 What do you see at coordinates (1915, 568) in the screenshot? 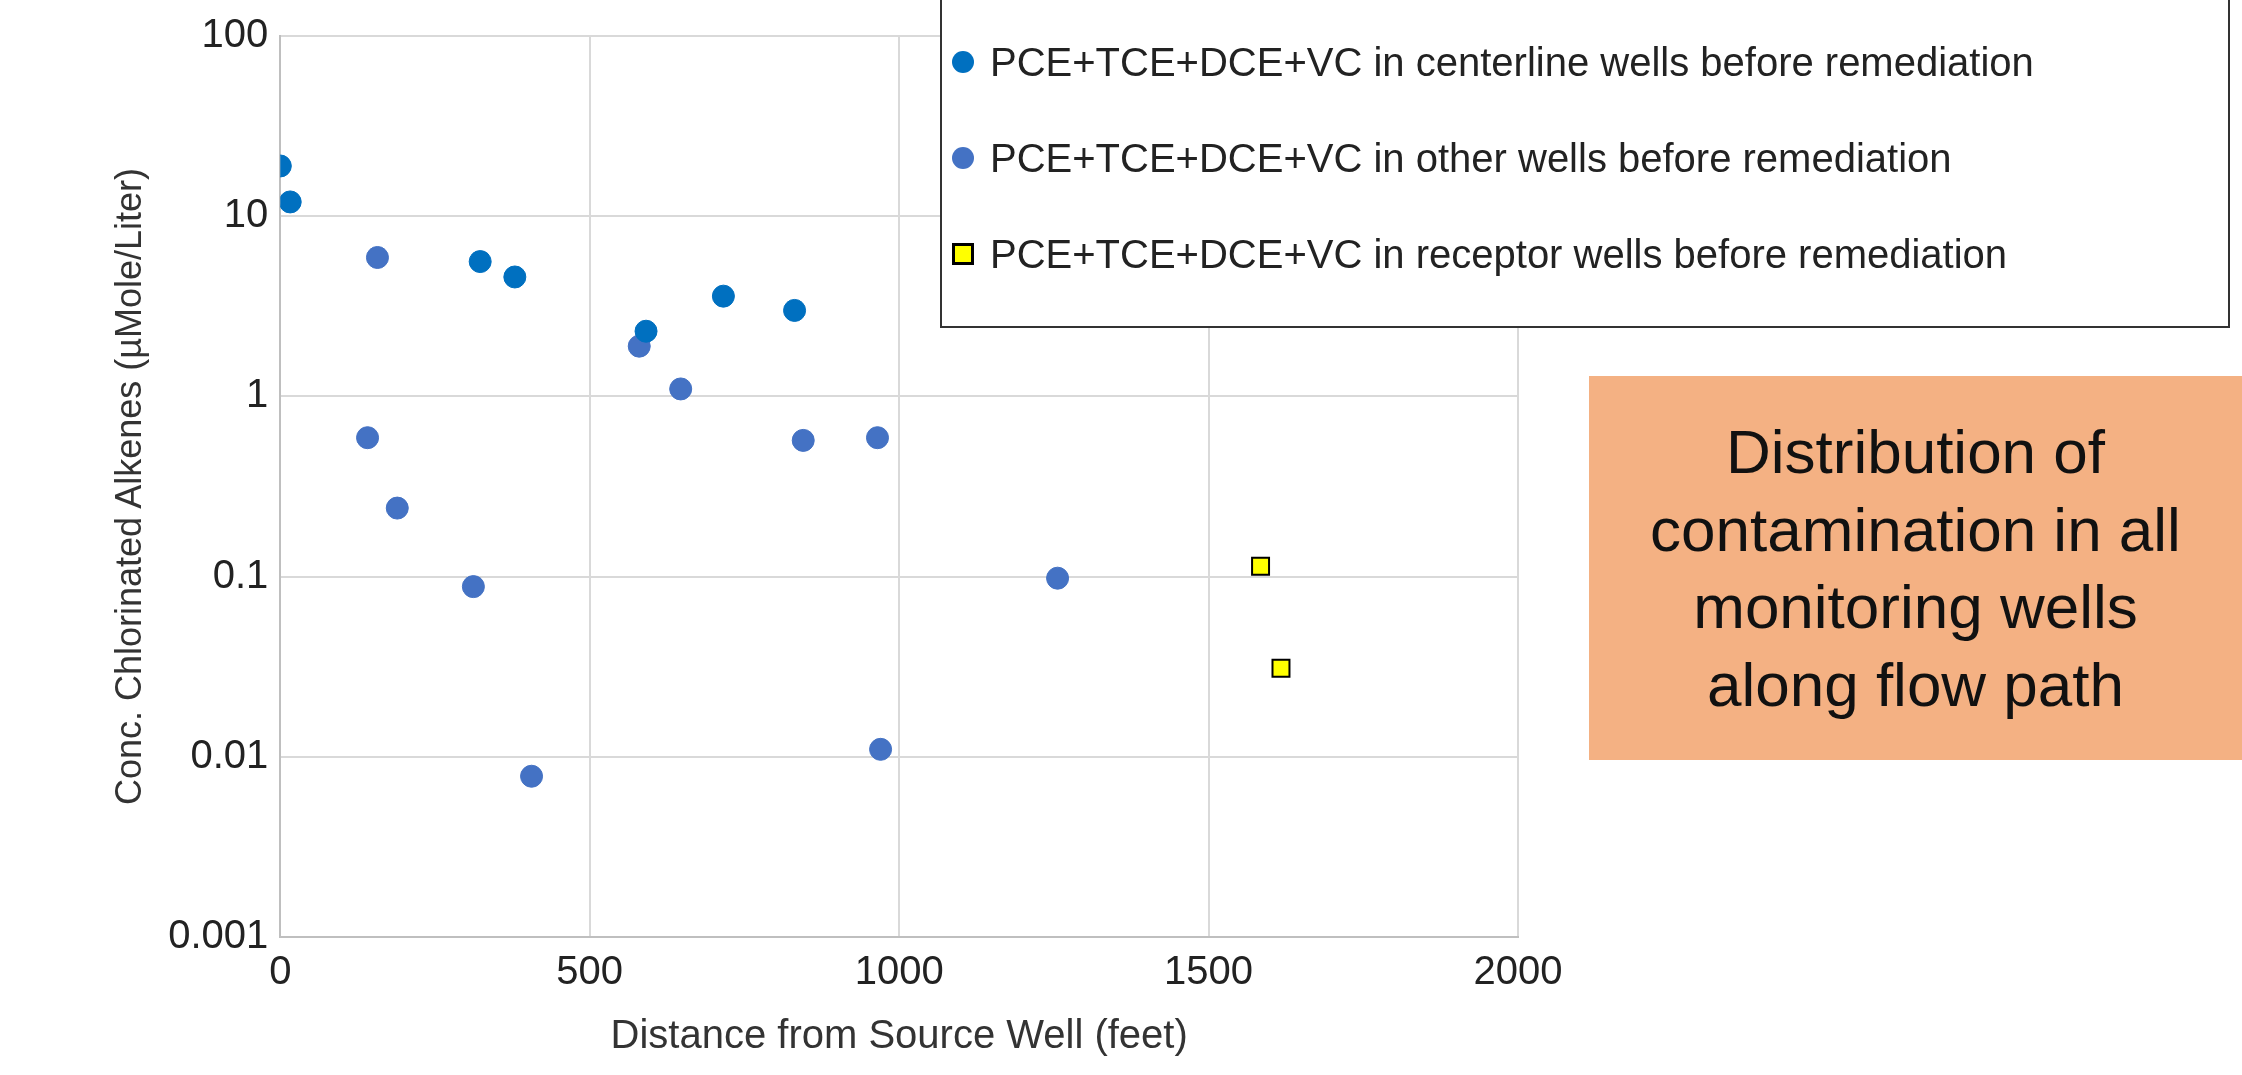
I see `text: Distribution of contamination in all monitoring wells along flow path` at bounding box center [1915, 568].